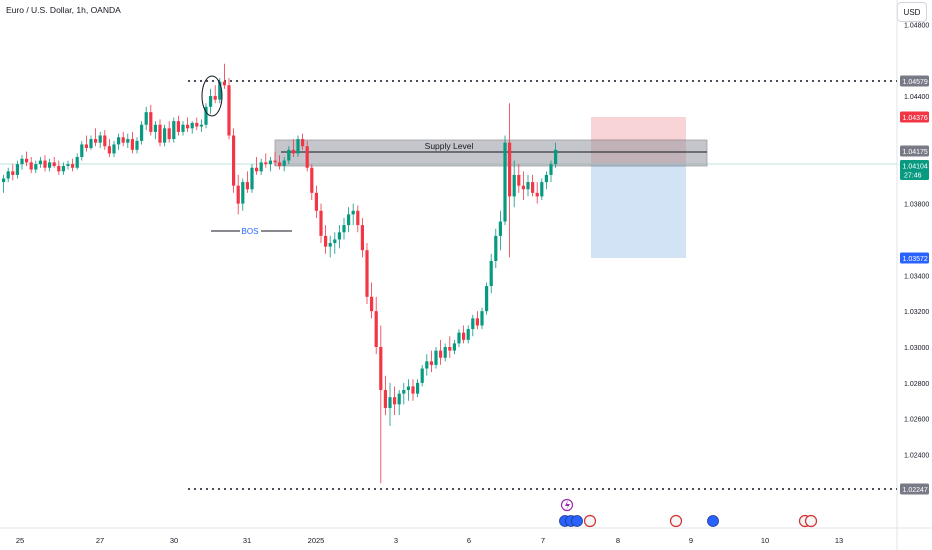  I want to click on y-tick-label: 1.03200, so click(916, 312).